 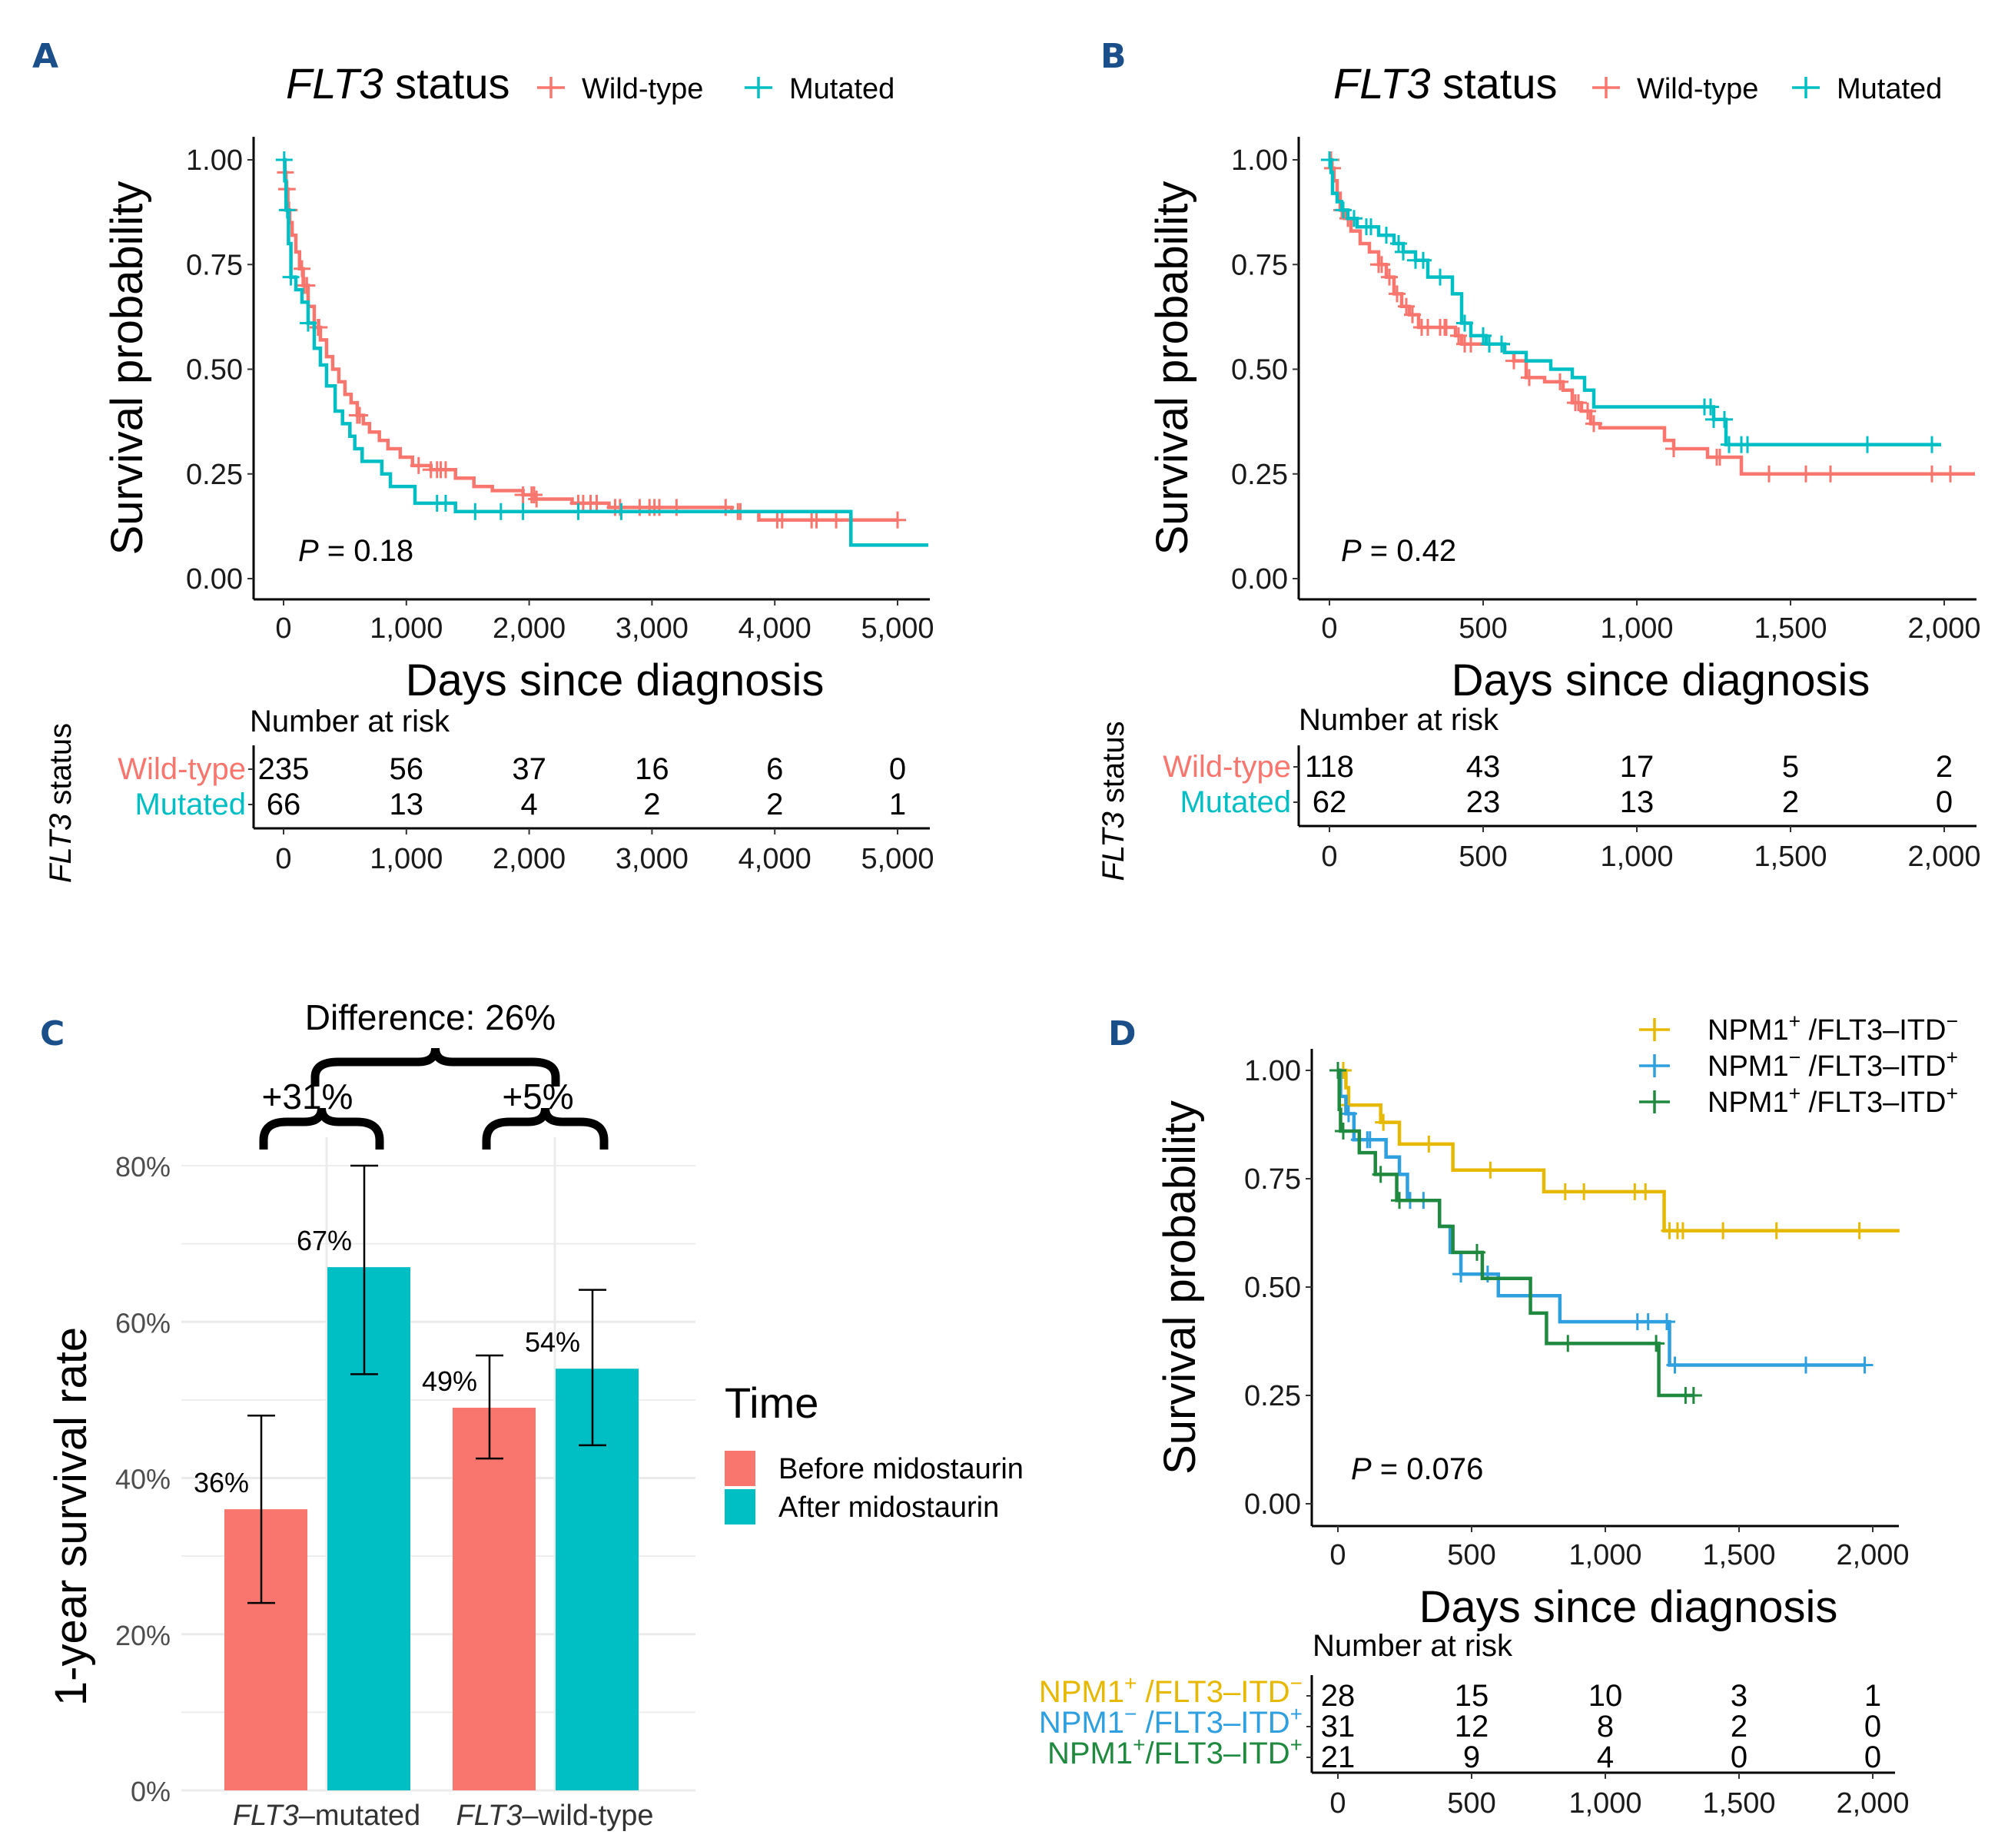 I want to click on x-tick-label: 4,000, so click(x=775, y=628).